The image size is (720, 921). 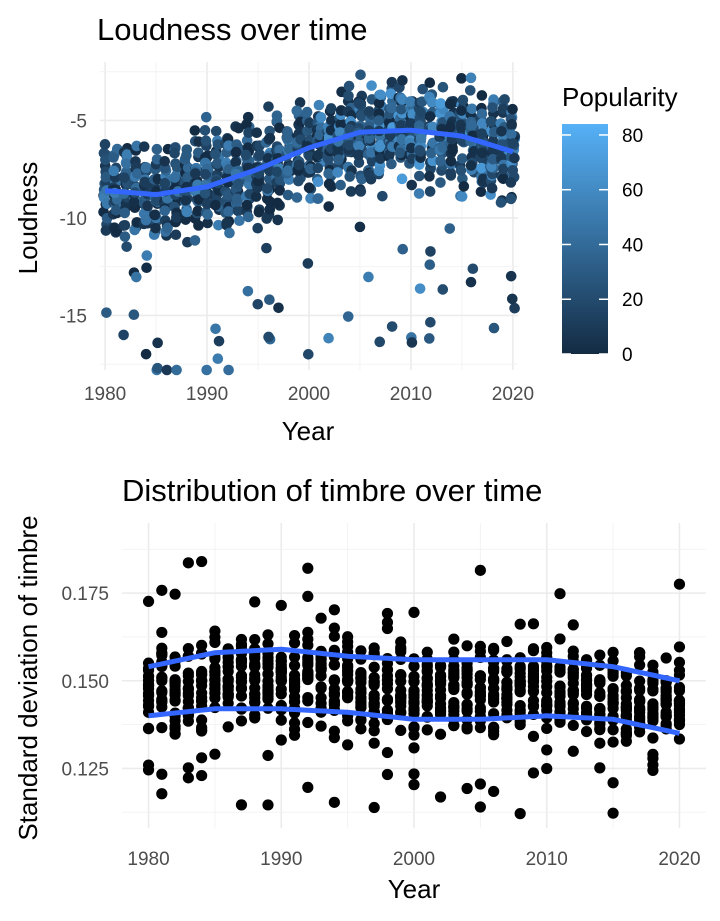 I want to click on timbre-x-ticks: 1980 1990 2000 2010 2020, so click(x=413, y=859).